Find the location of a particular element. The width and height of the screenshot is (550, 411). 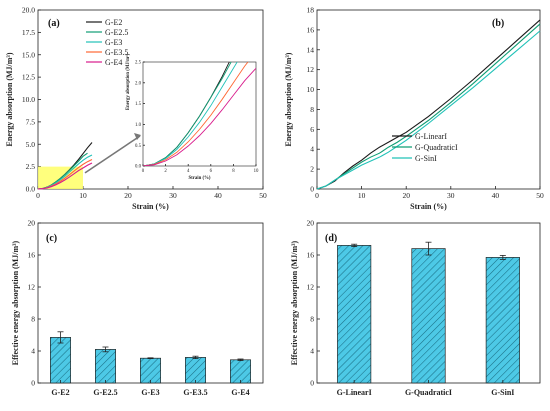

legend-label: G-QuadraticI is located at coordinates (436, 147).